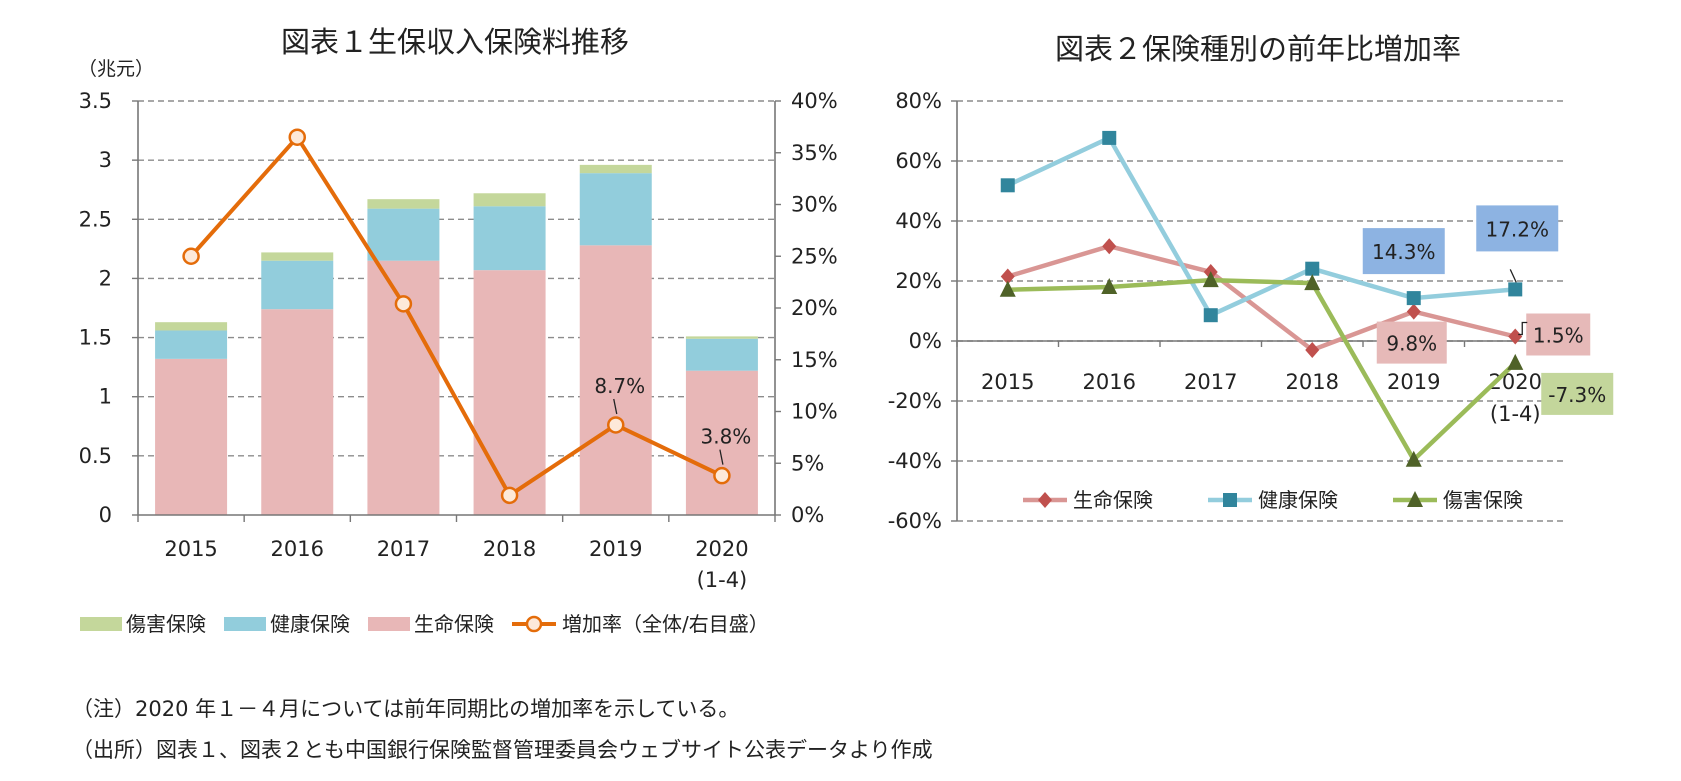  Describe the element at coordinates (807, 515) in the screenshot. I see `chart1-y2-tick: 0%` at that location.